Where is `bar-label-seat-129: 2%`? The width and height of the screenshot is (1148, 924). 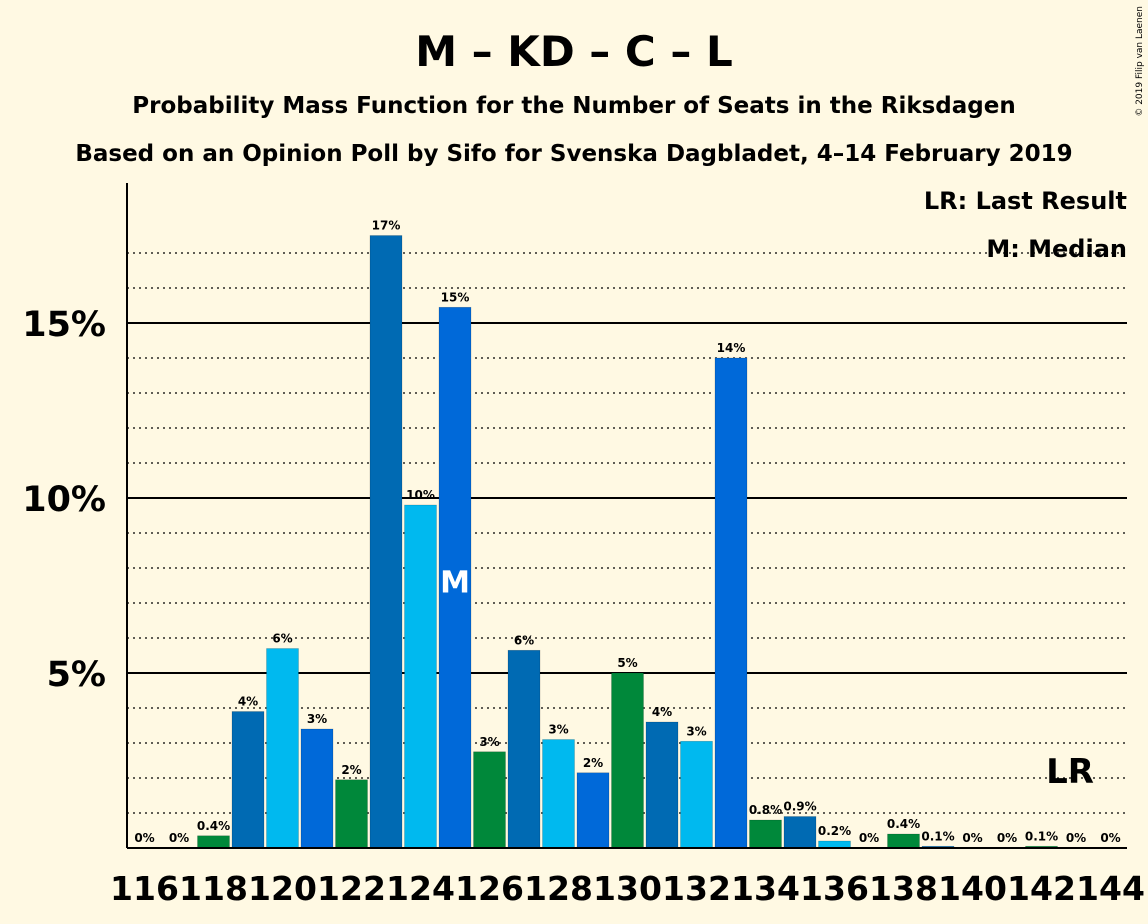 bar-label-seat-129: 2% is located at coordinates (593, 763).